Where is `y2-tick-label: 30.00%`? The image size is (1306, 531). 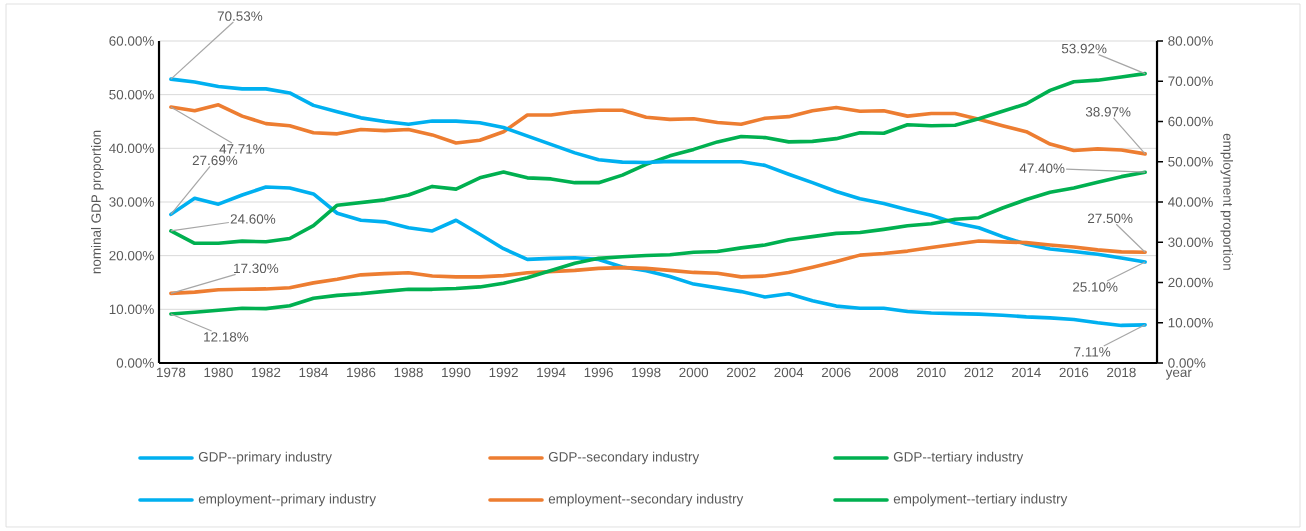
y2-tick-label: 30.00% is located at coordinates (1190, 242).